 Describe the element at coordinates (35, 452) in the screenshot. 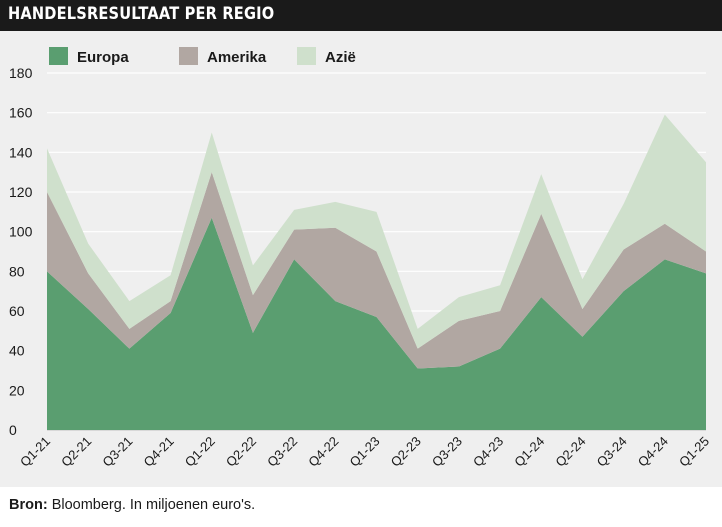

I see `x-tick-label: Q1-21` at that location.